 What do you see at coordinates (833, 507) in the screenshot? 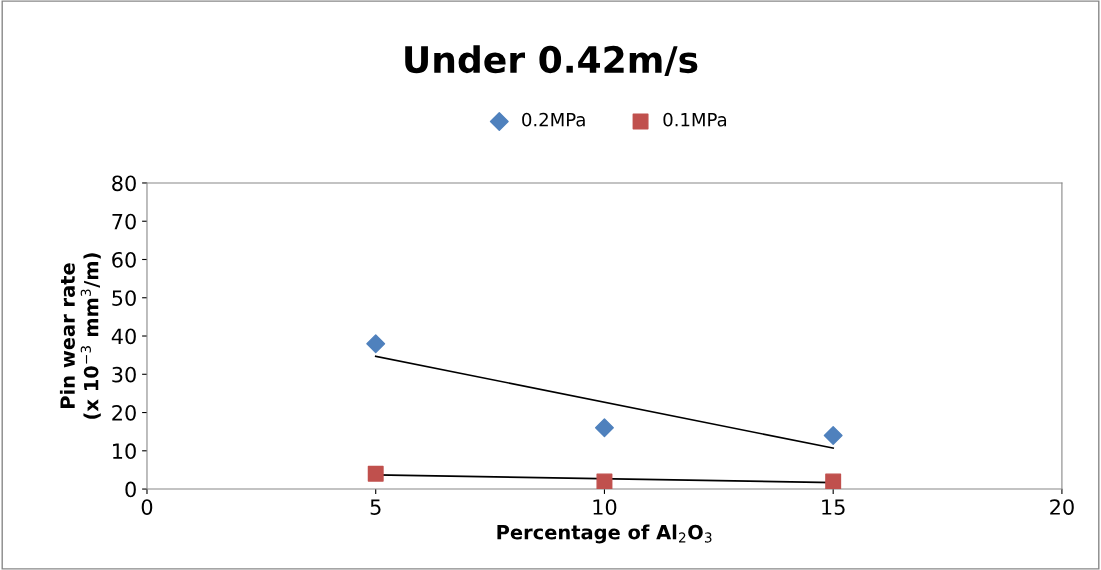
I see `x-tick-label: 15` at bounding box center [833, 507].